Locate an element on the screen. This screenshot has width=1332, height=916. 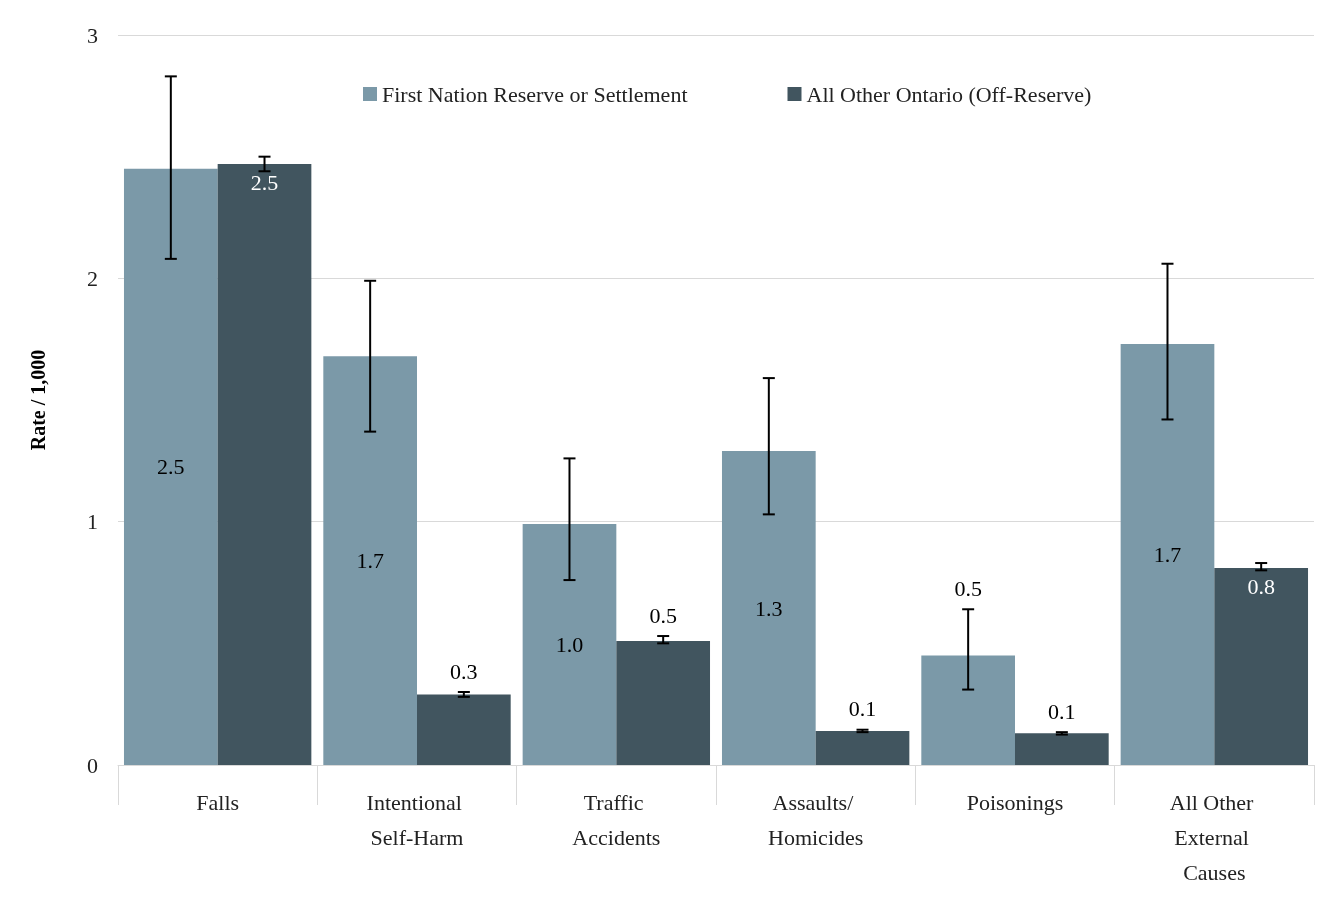
legend-label: All Other Ontario (Off-Reserve) is located at coordinates (949, 94).